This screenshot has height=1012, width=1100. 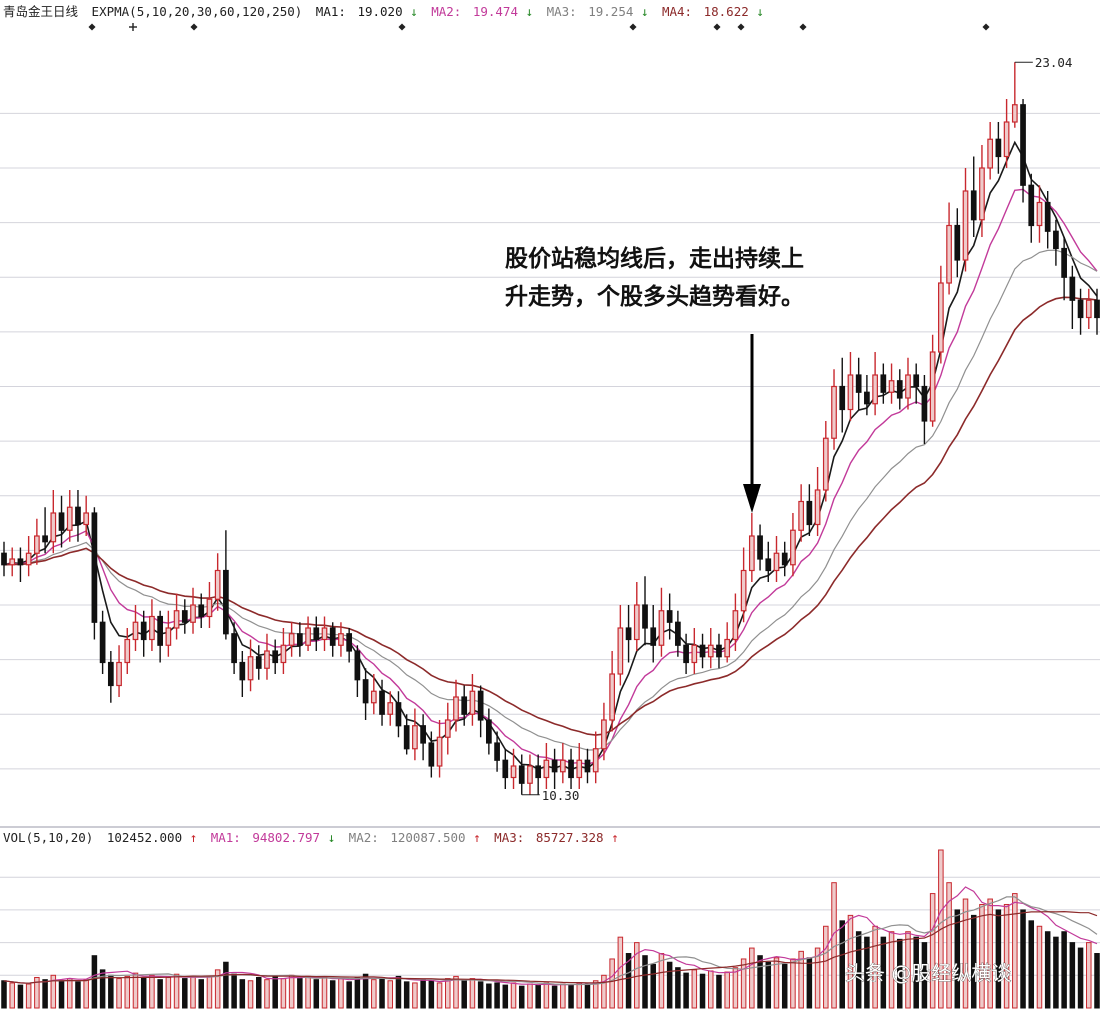 I want to click on vol-ma2-dir: ↑, so click(x=477, y=837).